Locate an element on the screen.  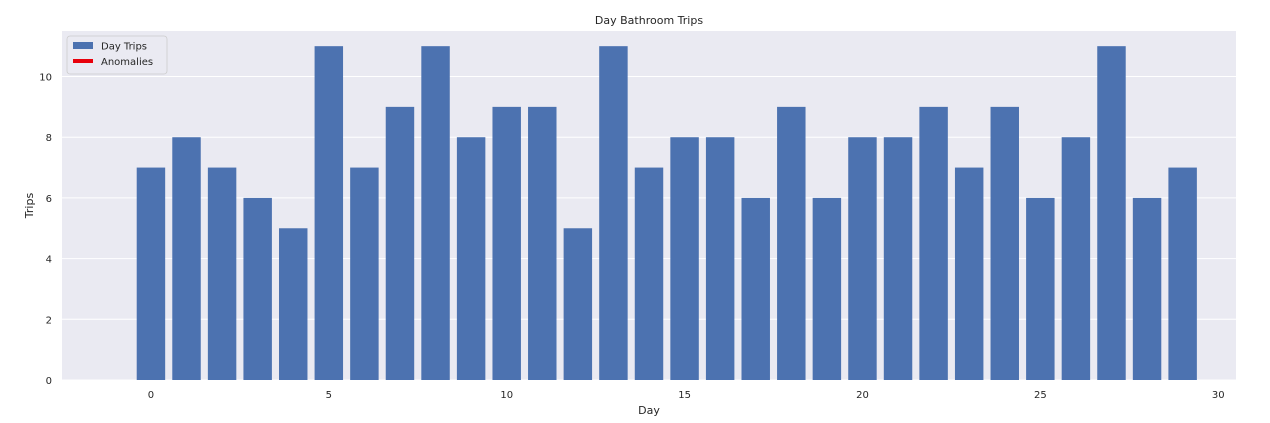
legend-swatch-day-trips is located at coordinates (83, 45).